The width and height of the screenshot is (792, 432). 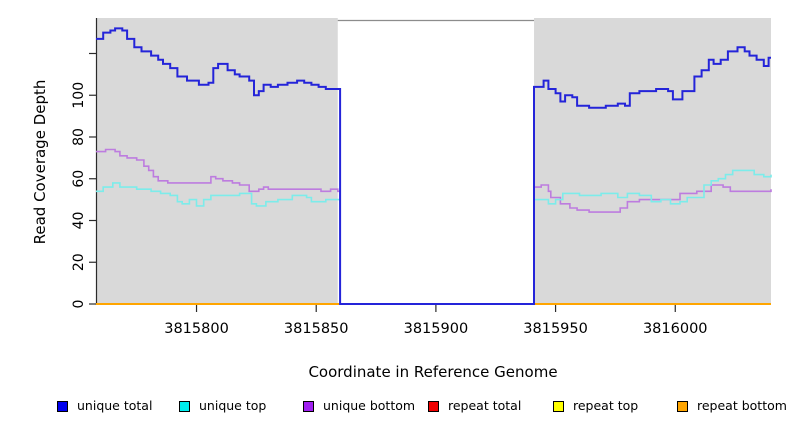 What do you see at coordinates (433, 372) in the screenshot?
I see `x-axis-label: Coordinate in Reference Genome` at bounding box center [433, 372].